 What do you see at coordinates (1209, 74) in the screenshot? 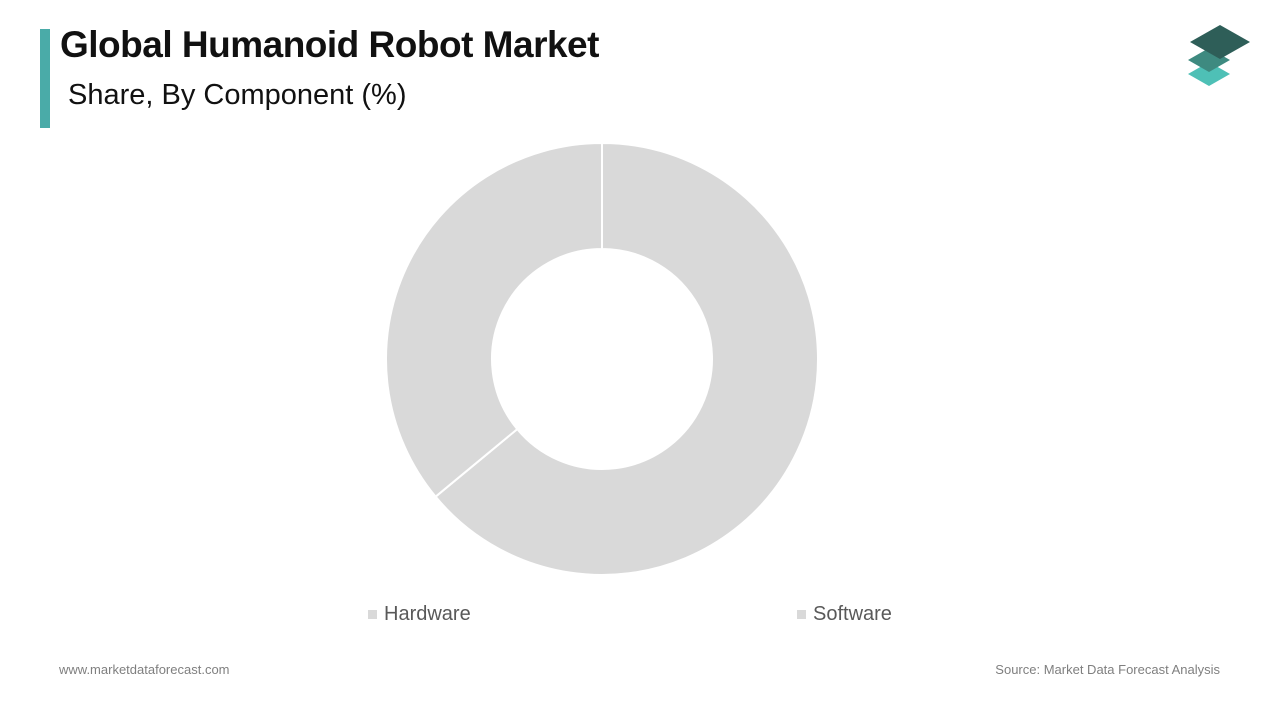
I see `logo-layer-bottom` at bounding box center [1209, 74].